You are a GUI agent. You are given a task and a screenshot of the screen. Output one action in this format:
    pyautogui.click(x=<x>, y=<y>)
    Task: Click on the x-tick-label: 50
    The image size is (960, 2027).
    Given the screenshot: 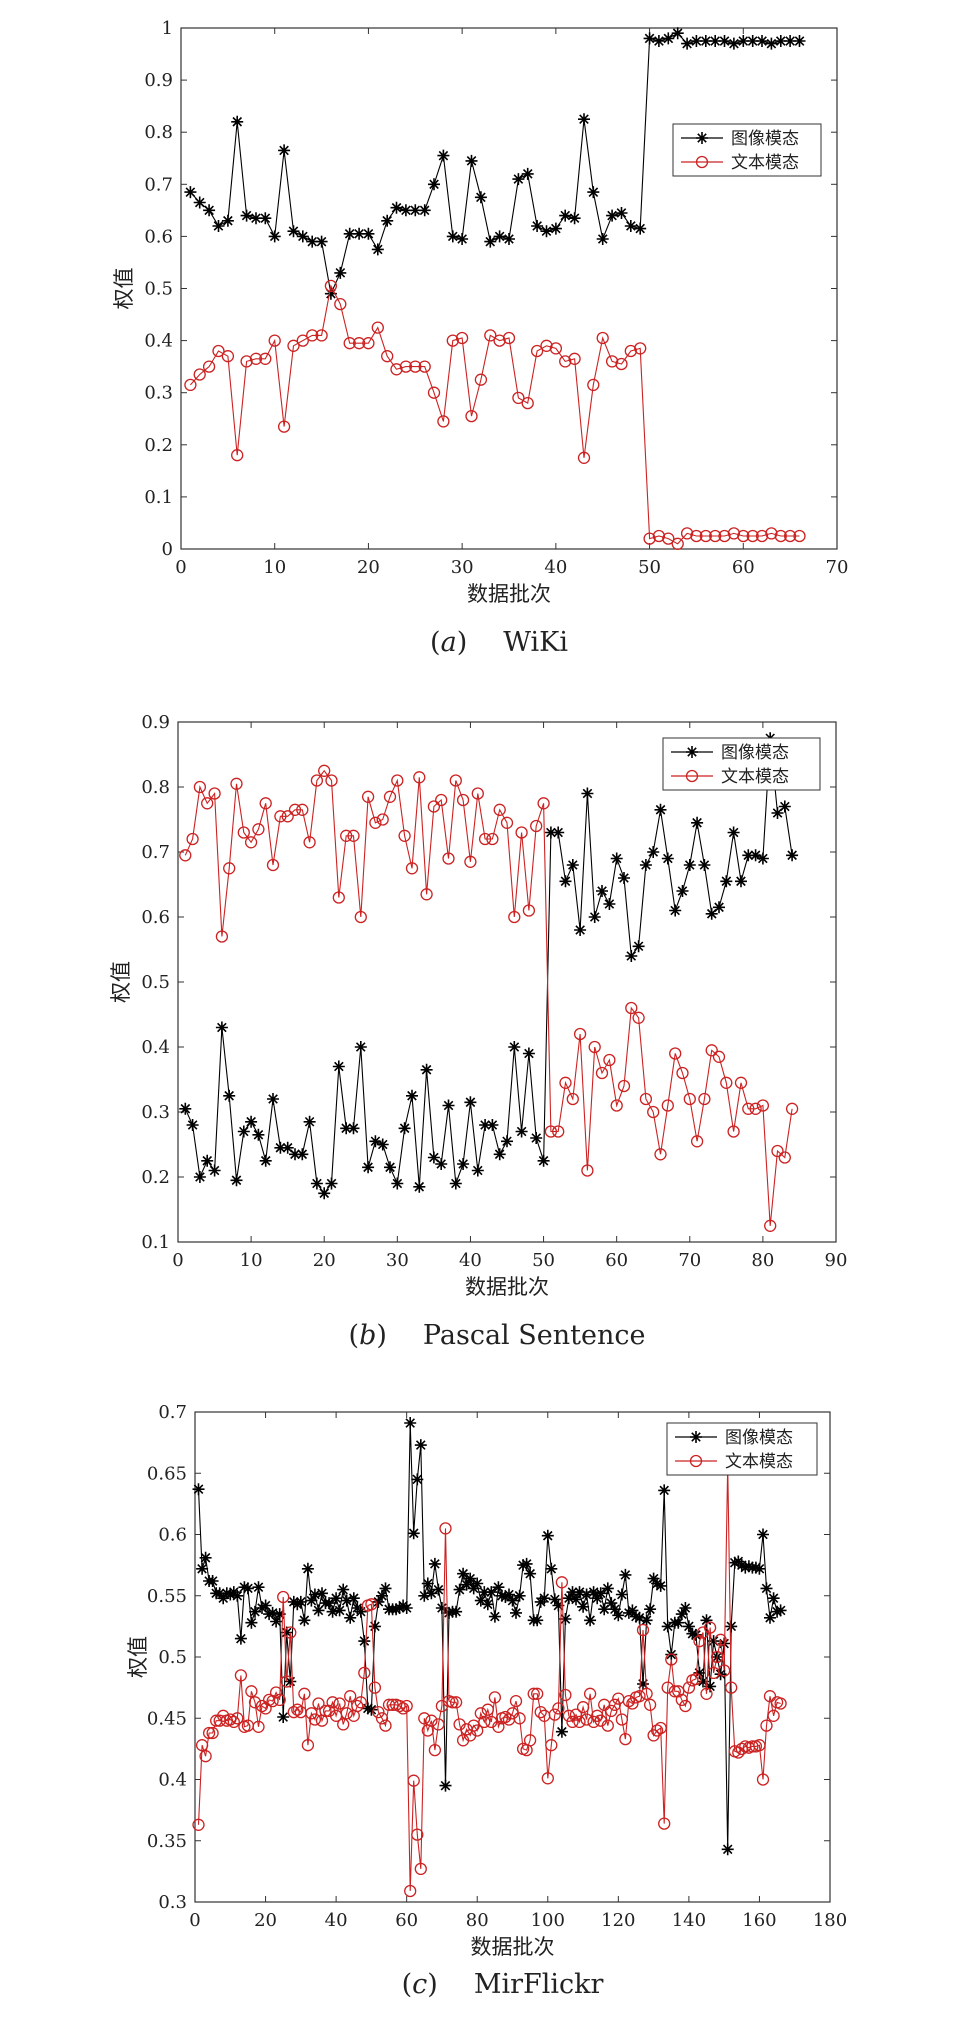 What is the action you would take?
    pyautogui.click(x=649, y=567)
    